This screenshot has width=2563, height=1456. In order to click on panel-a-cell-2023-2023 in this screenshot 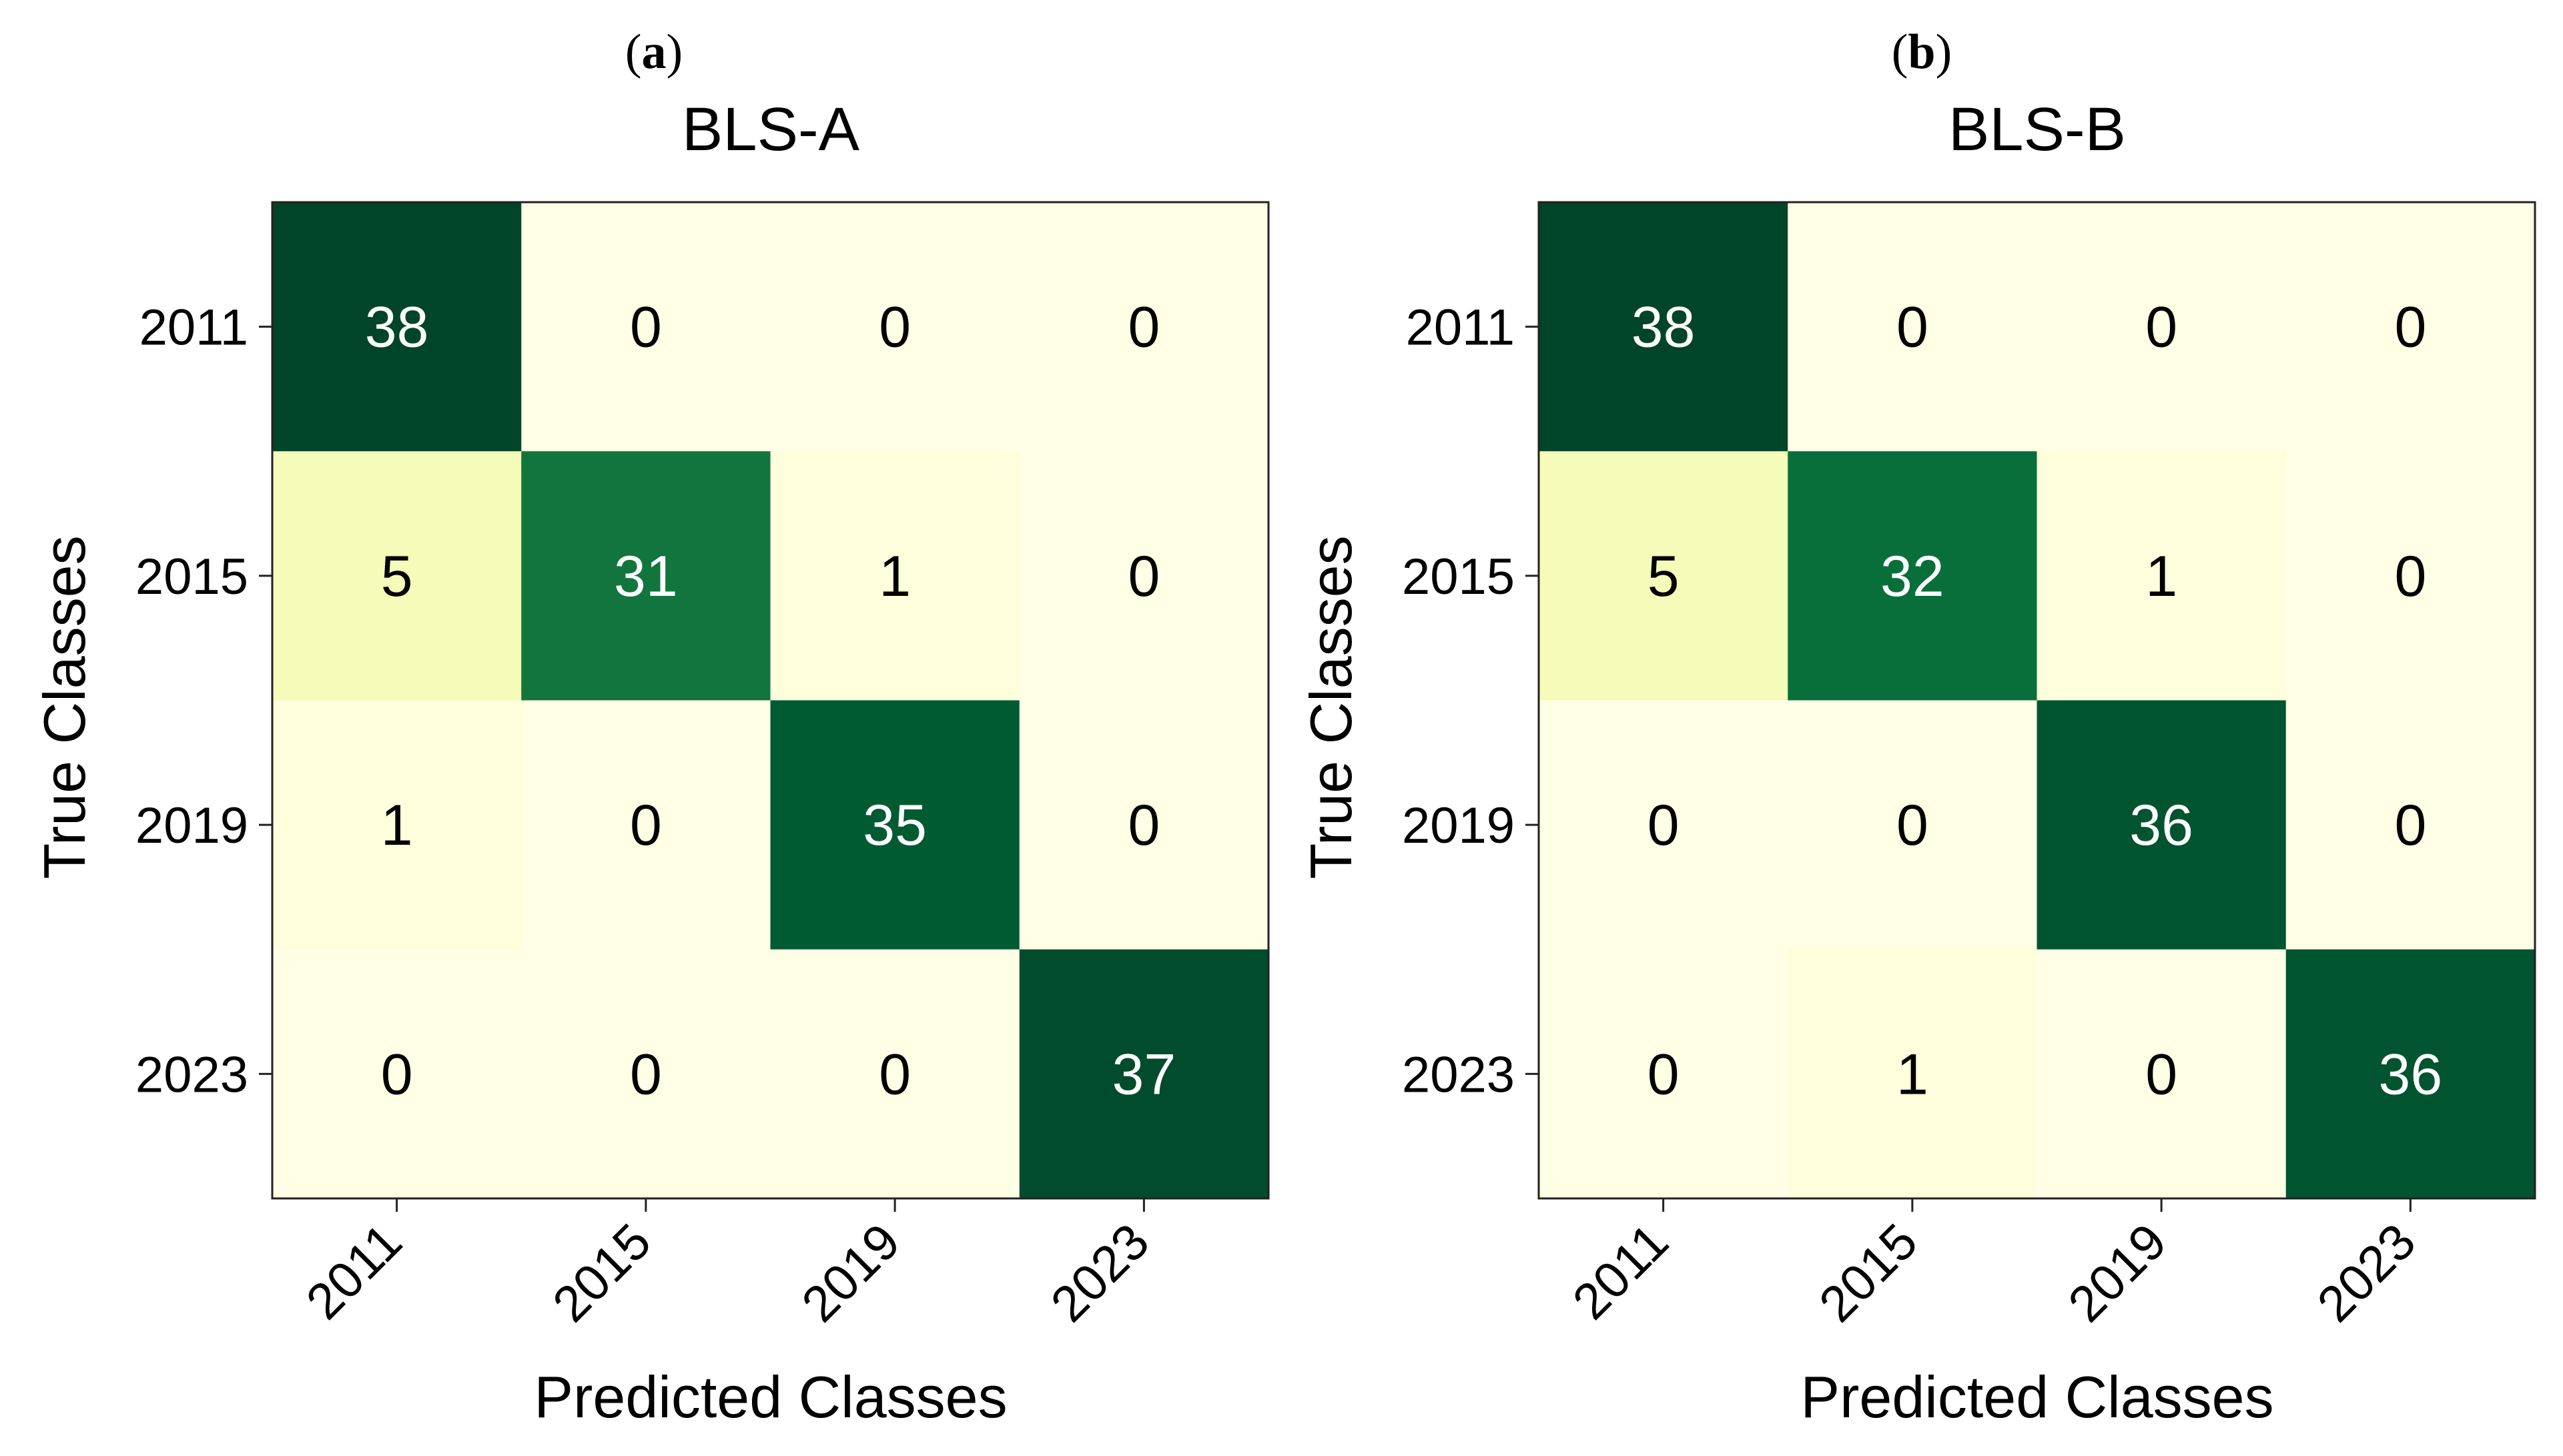, I will do `click(1144, 1074)`.